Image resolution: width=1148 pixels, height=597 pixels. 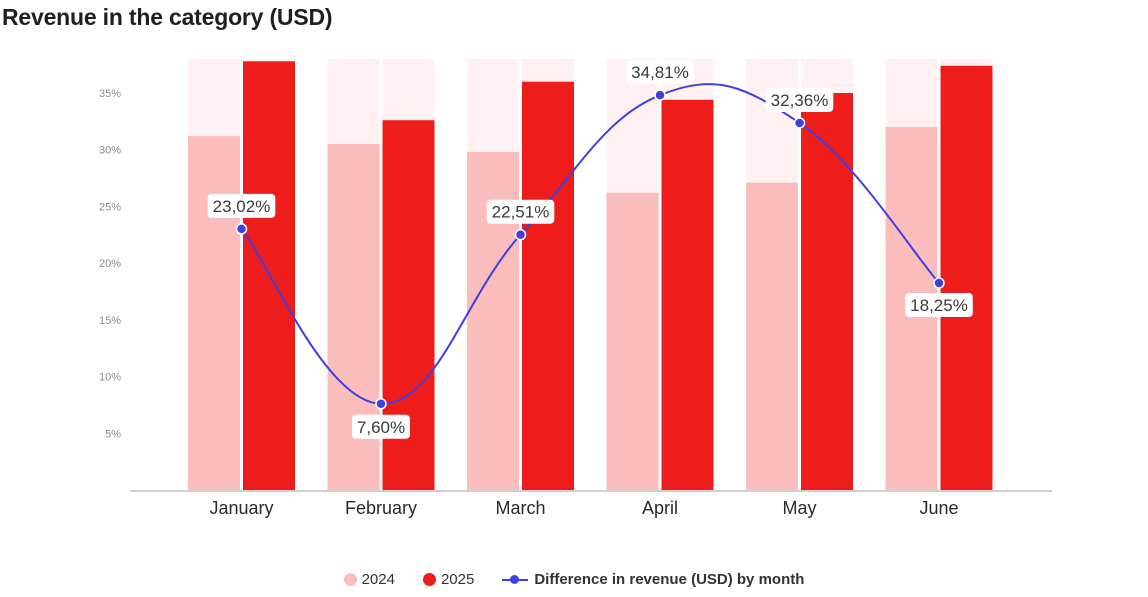 What do you see at coordinates (520, 508) in the screenshot?
I see `x-tick-label: March` at bounding box center [520, 508].